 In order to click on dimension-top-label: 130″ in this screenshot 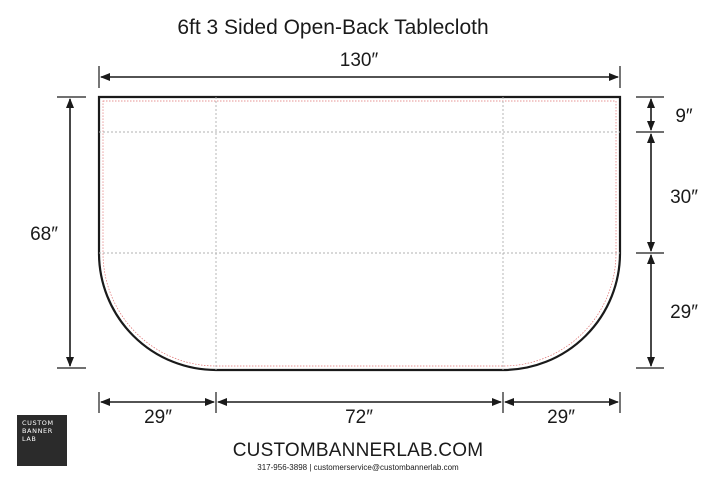, I will do `click(359, 60)`.